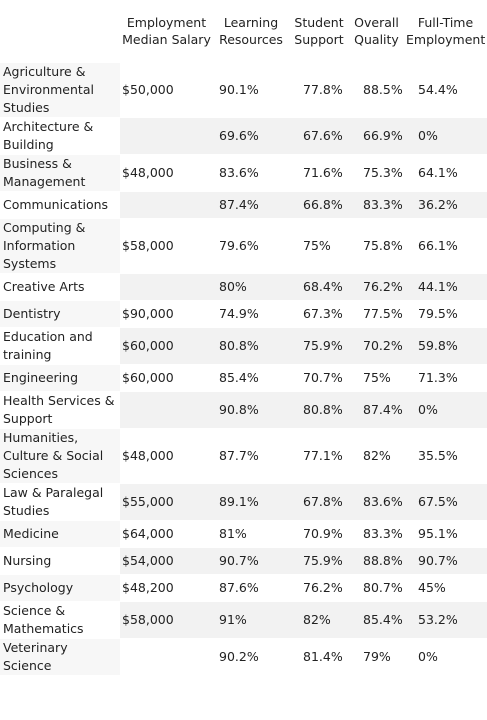 This screenshot has width=487, height=720. What do you see at coordinates (60, 314) in the screenshot?
I see `row-category: Dentistry` at bounding box center [60, 314].